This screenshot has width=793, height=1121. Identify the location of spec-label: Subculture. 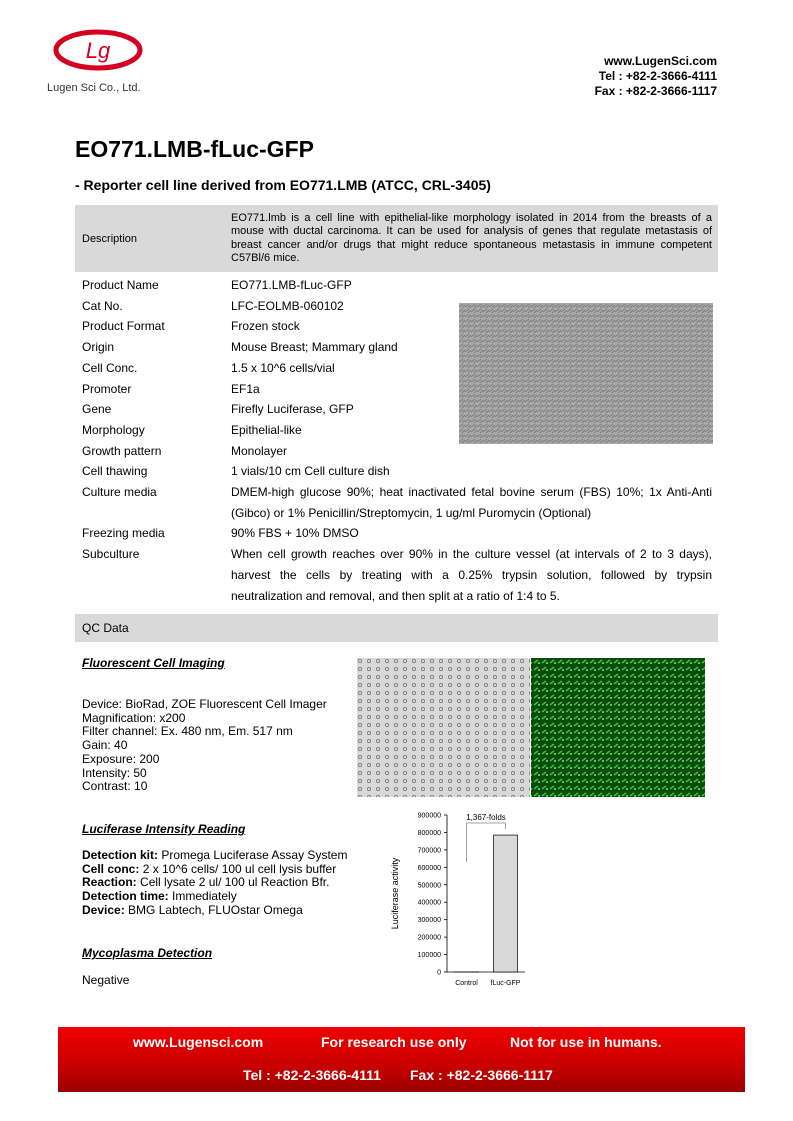
(111, 554).